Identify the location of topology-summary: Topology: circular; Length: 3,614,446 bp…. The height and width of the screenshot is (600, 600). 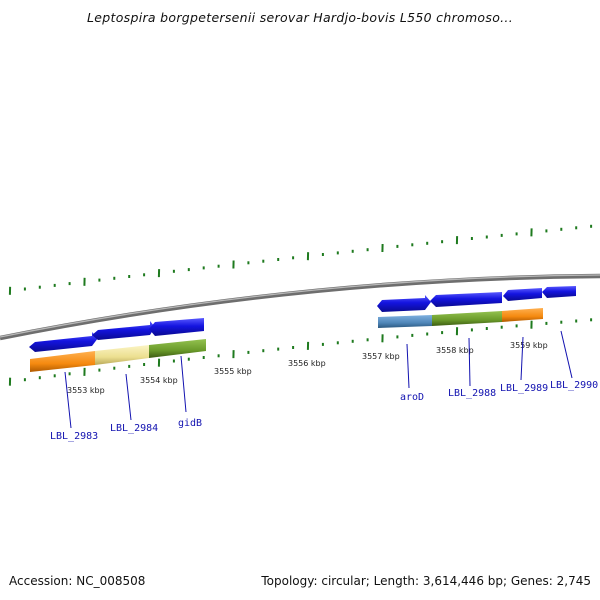
(426, 581).